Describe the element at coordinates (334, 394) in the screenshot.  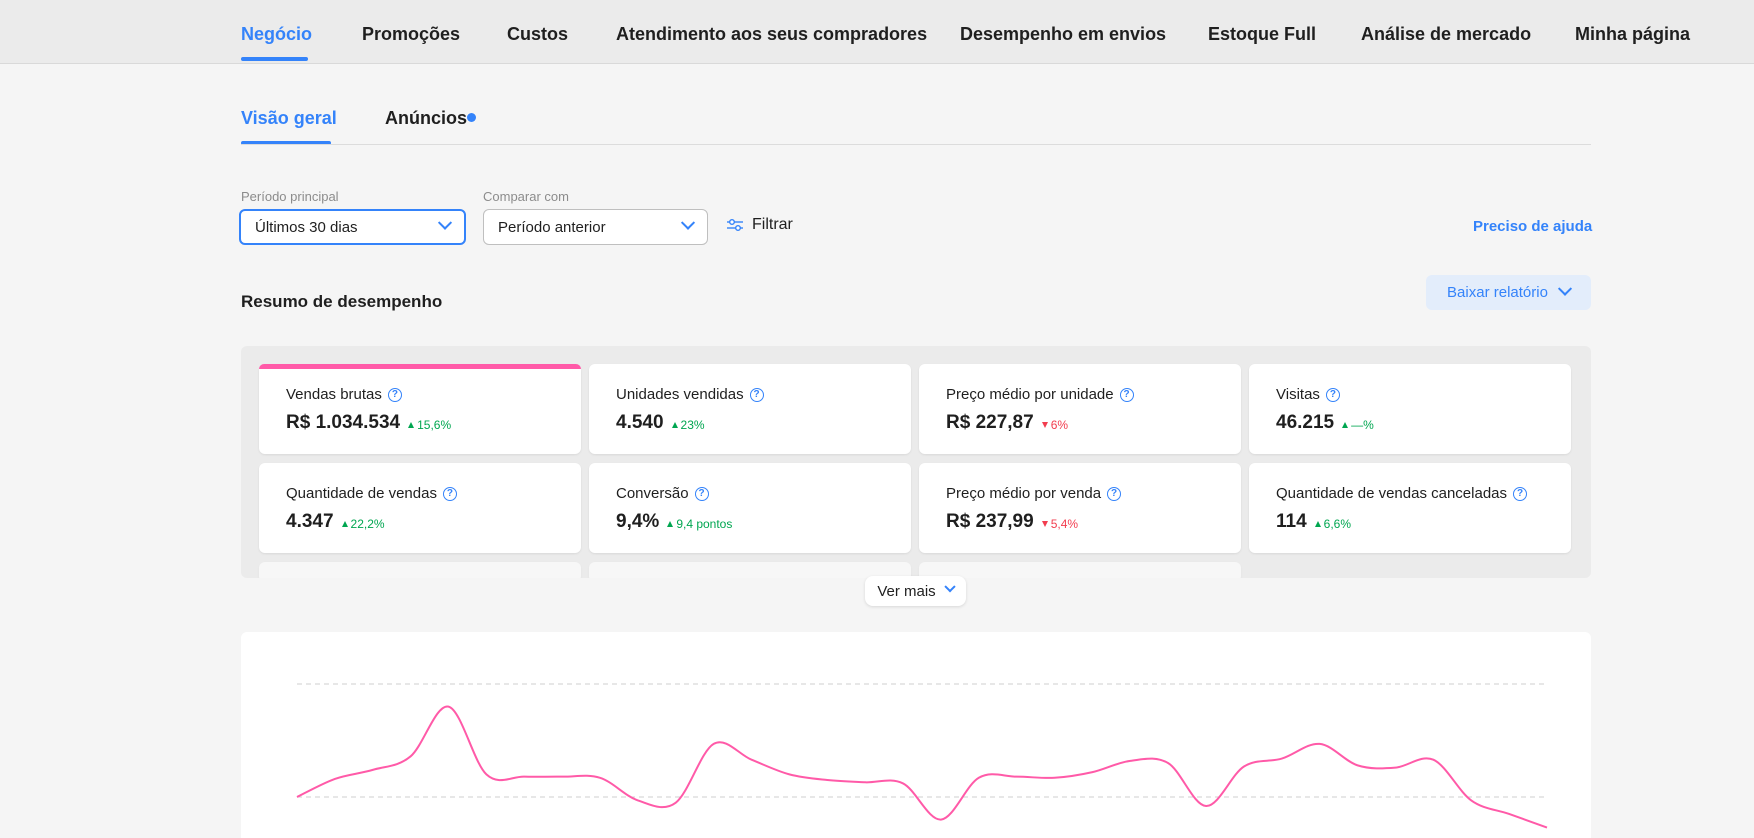
I see `kpi-label-text: Vendas brutas` at that location.